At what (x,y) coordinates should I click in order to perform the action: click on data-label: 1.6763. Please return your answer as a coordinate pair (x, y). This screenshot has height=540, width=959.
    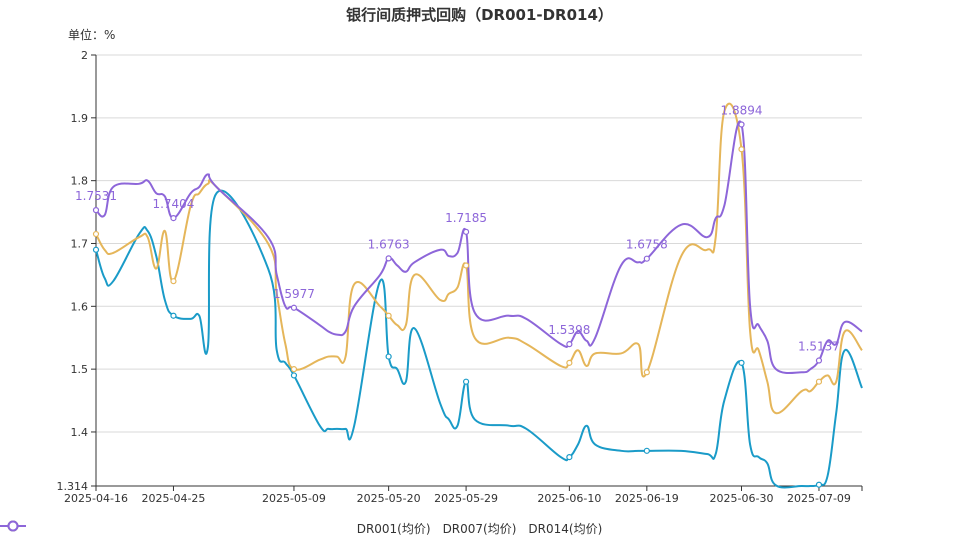
    Looking at the image, I should click on (389, 244).